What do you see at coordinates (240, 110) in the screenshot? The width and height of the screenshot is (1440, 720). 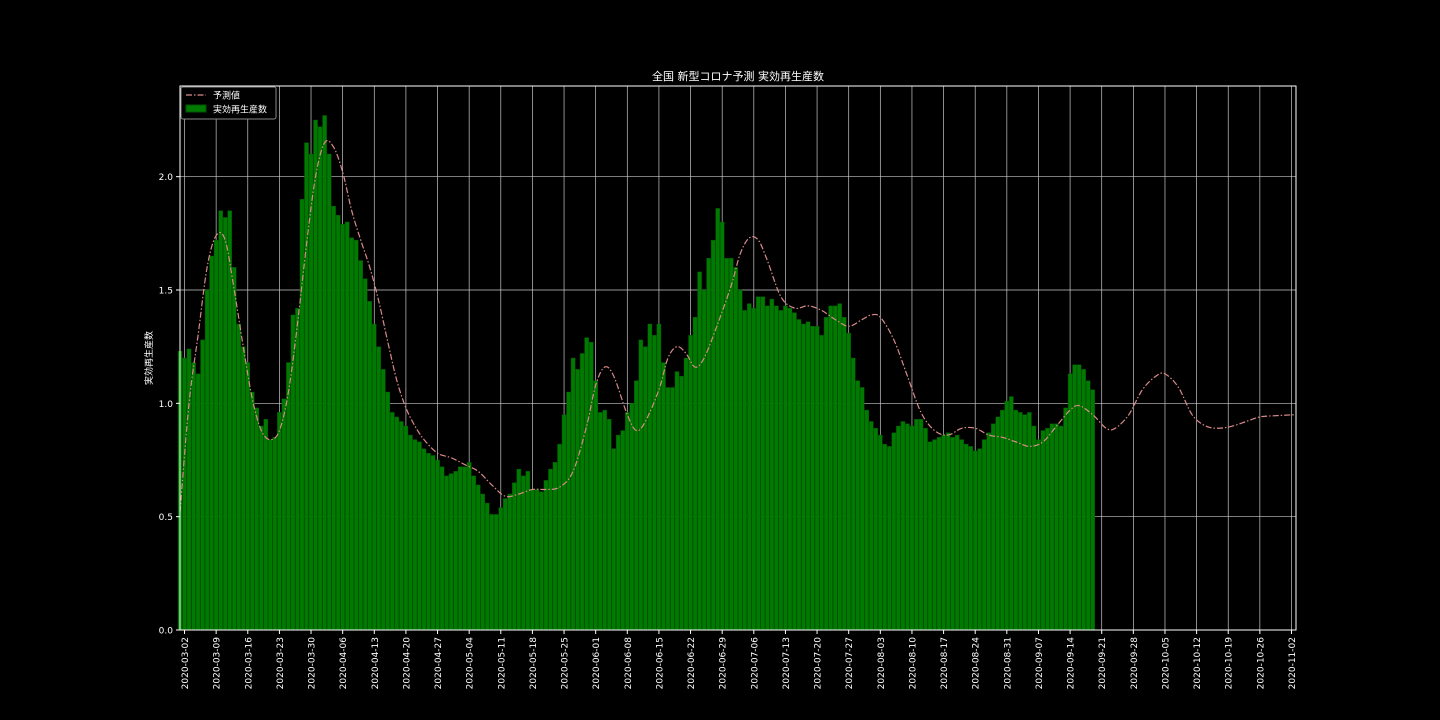 I see `legend-label-bars: 実効再生産数` at bounding box center [240, 110].